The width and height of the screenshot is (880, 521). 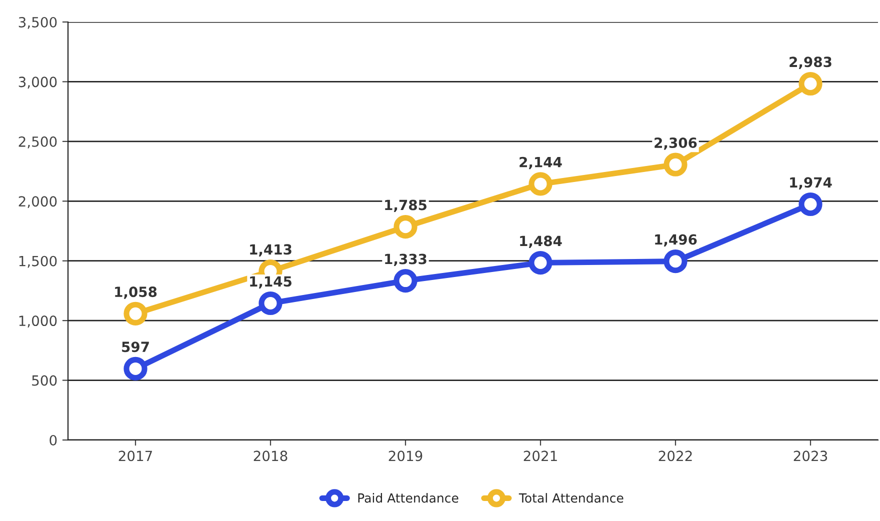 I want to click on legend-label: Total Attendance, so click(x=571, y=498).